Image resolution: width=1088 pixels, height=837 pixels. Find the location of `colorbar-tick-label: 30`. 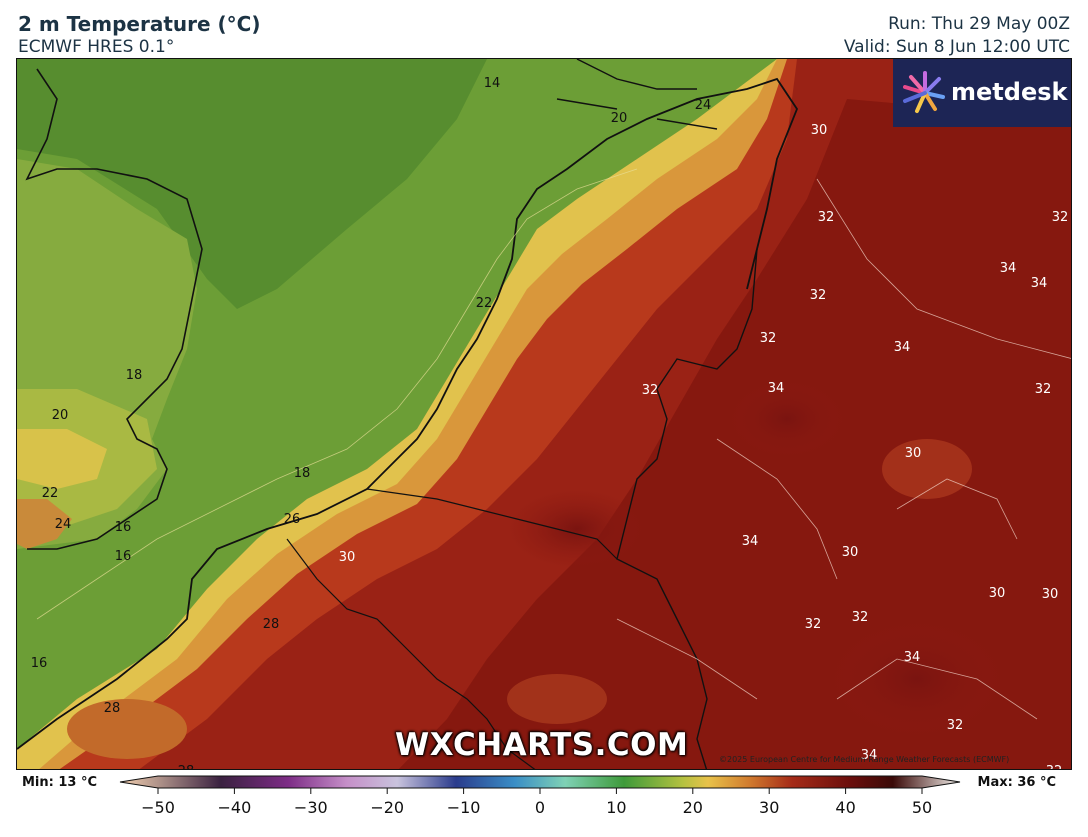

colorbar-tick-label: 30 is located at coordinates (769, 807).